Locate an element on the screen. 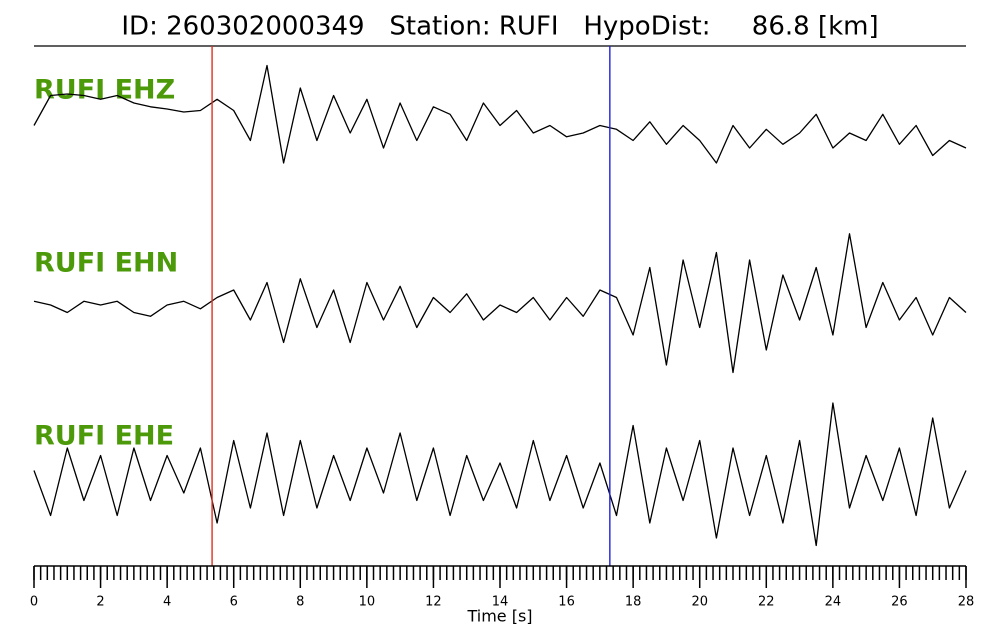  x-tick-label: 16 is located at coordinates (566, 602).